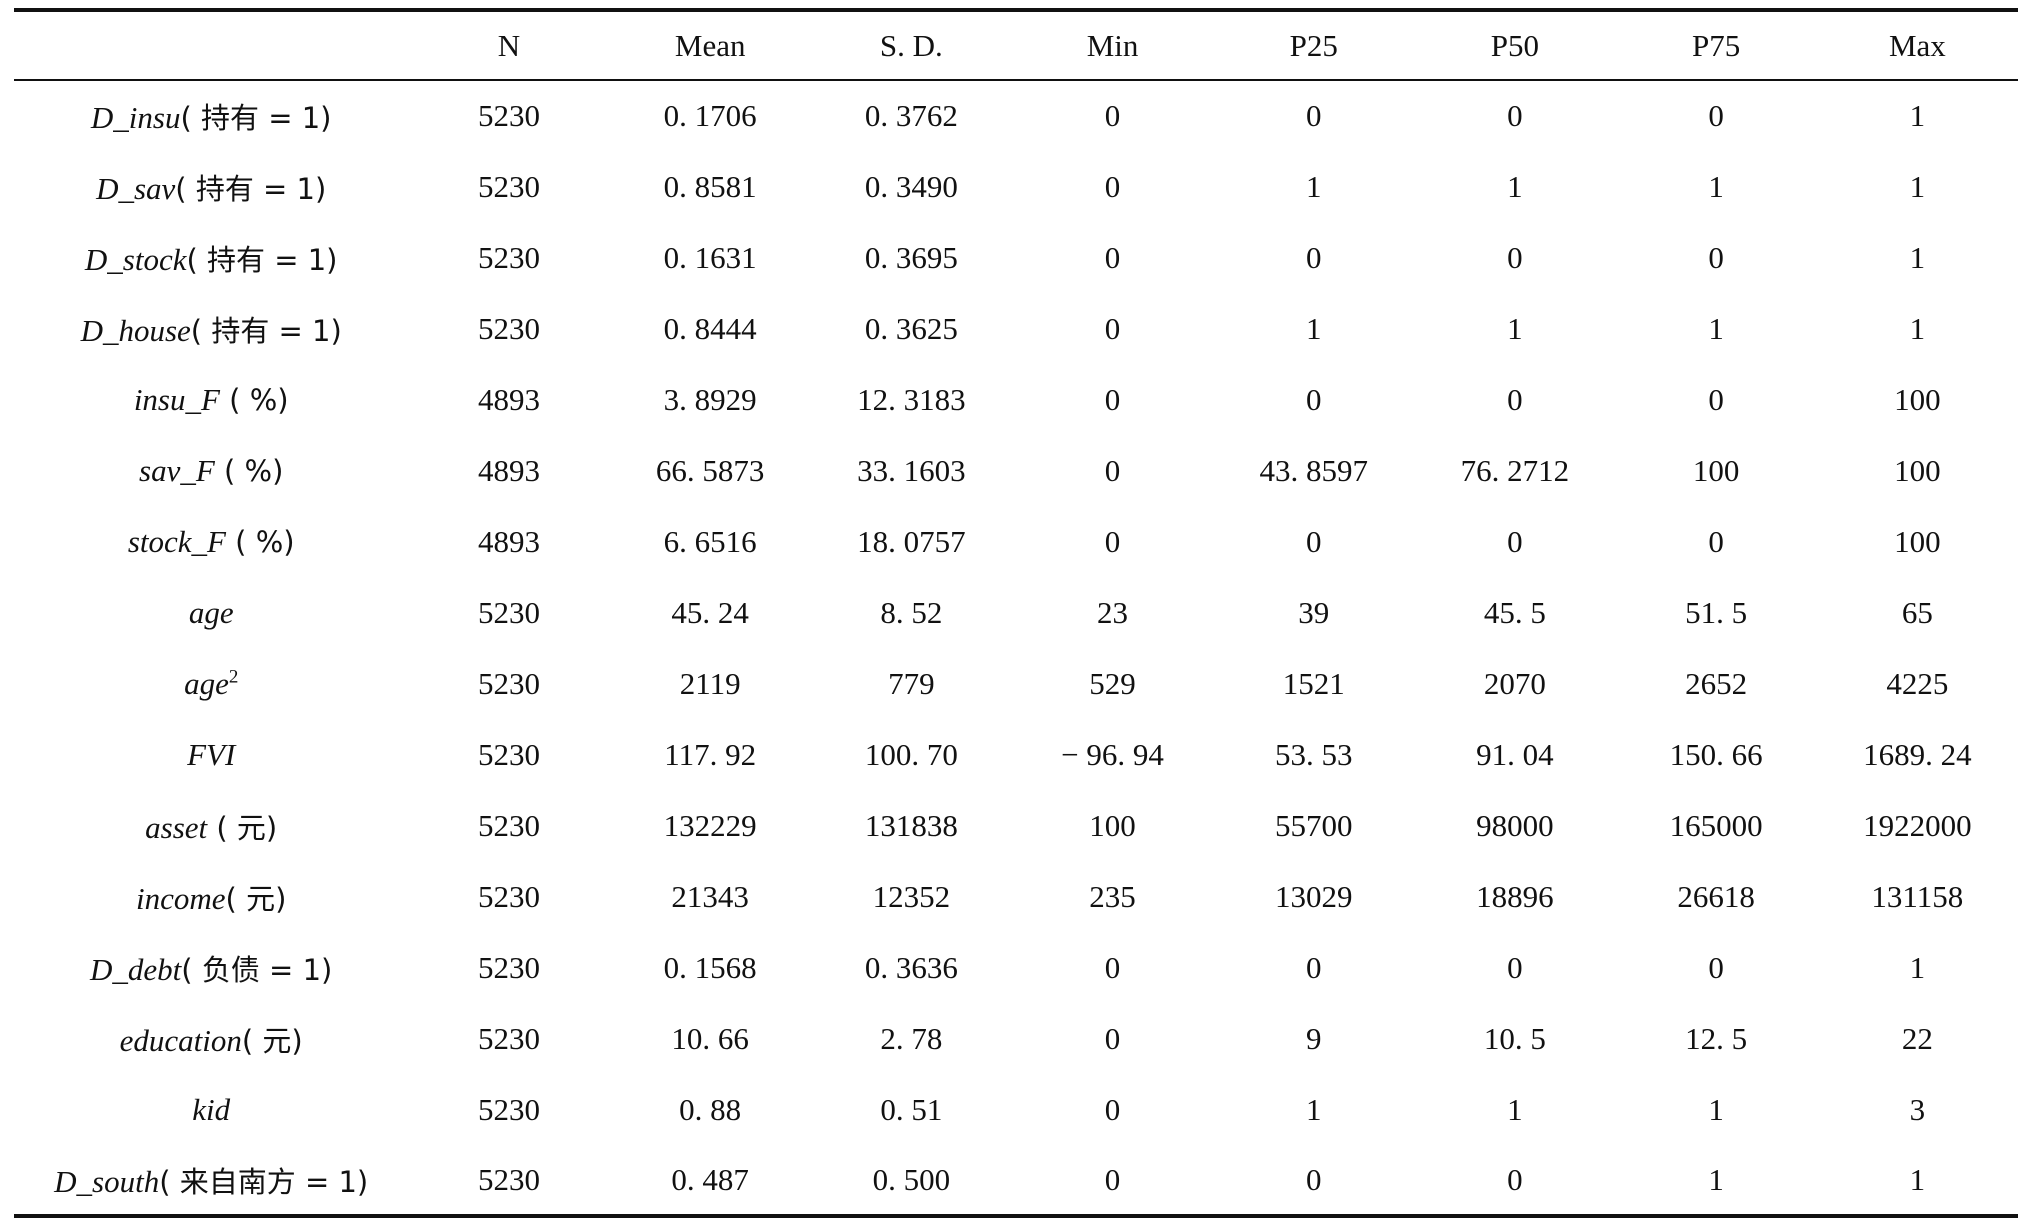 This screenshot has height=1221, width=2026. I want to click on cell-sd: 131838, so click(911, 825).